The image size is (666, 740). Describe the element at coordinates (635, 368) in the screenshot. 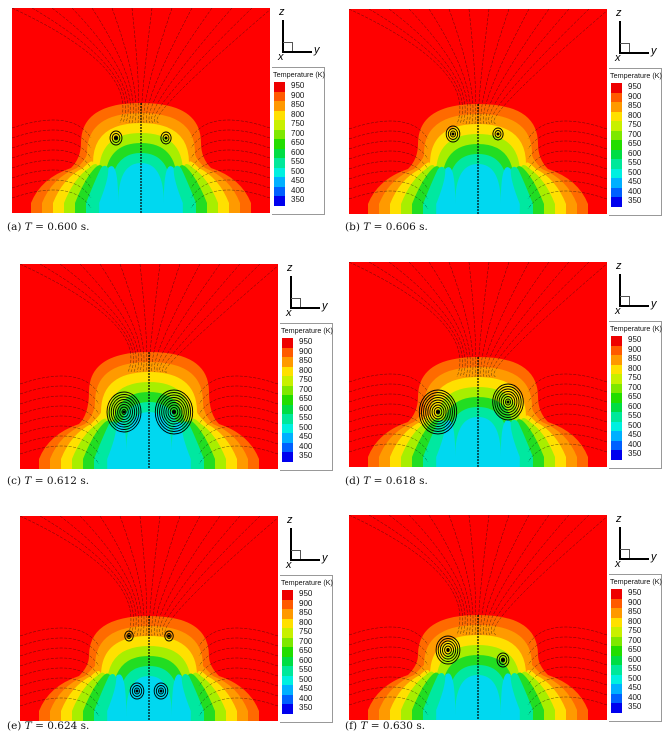

I see `colorbar-label: 800` at that location.